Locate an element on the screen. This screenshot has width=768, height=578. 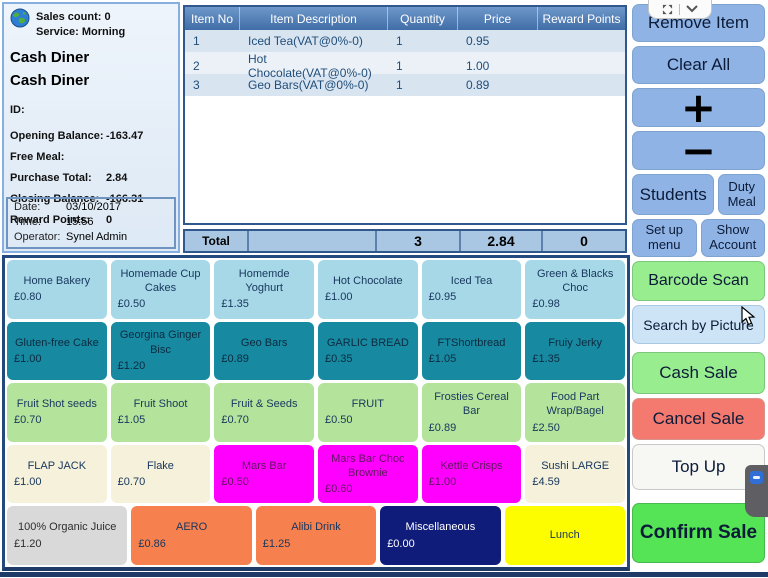
search-by-picture-button: Search by Picture is located at coordinates (698, 324).